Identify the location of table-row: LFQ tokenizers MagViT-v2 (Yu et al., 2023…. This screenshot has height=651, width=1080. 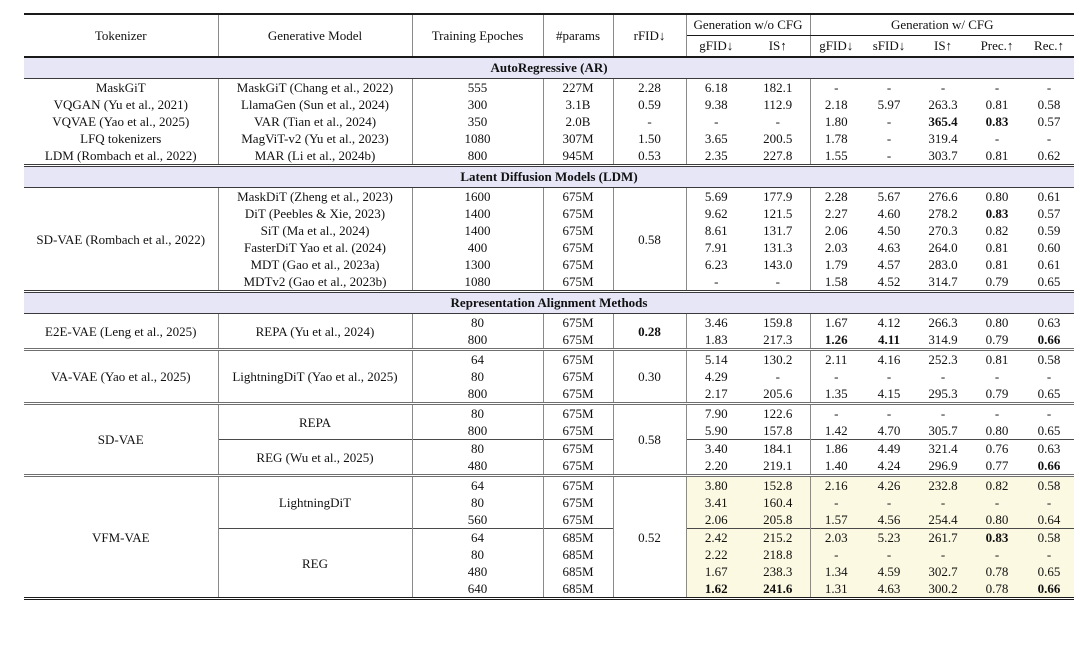
(549, 138).